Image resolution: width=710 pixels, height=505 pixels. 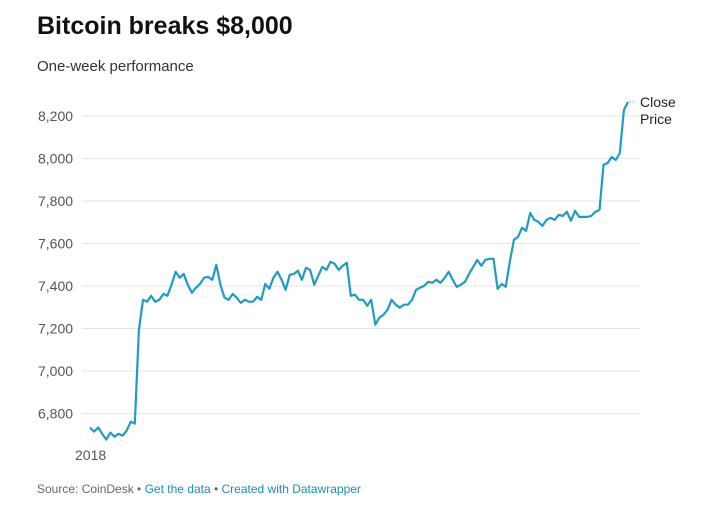 I want to click on series-label: Price, so click(x=656, y=119).